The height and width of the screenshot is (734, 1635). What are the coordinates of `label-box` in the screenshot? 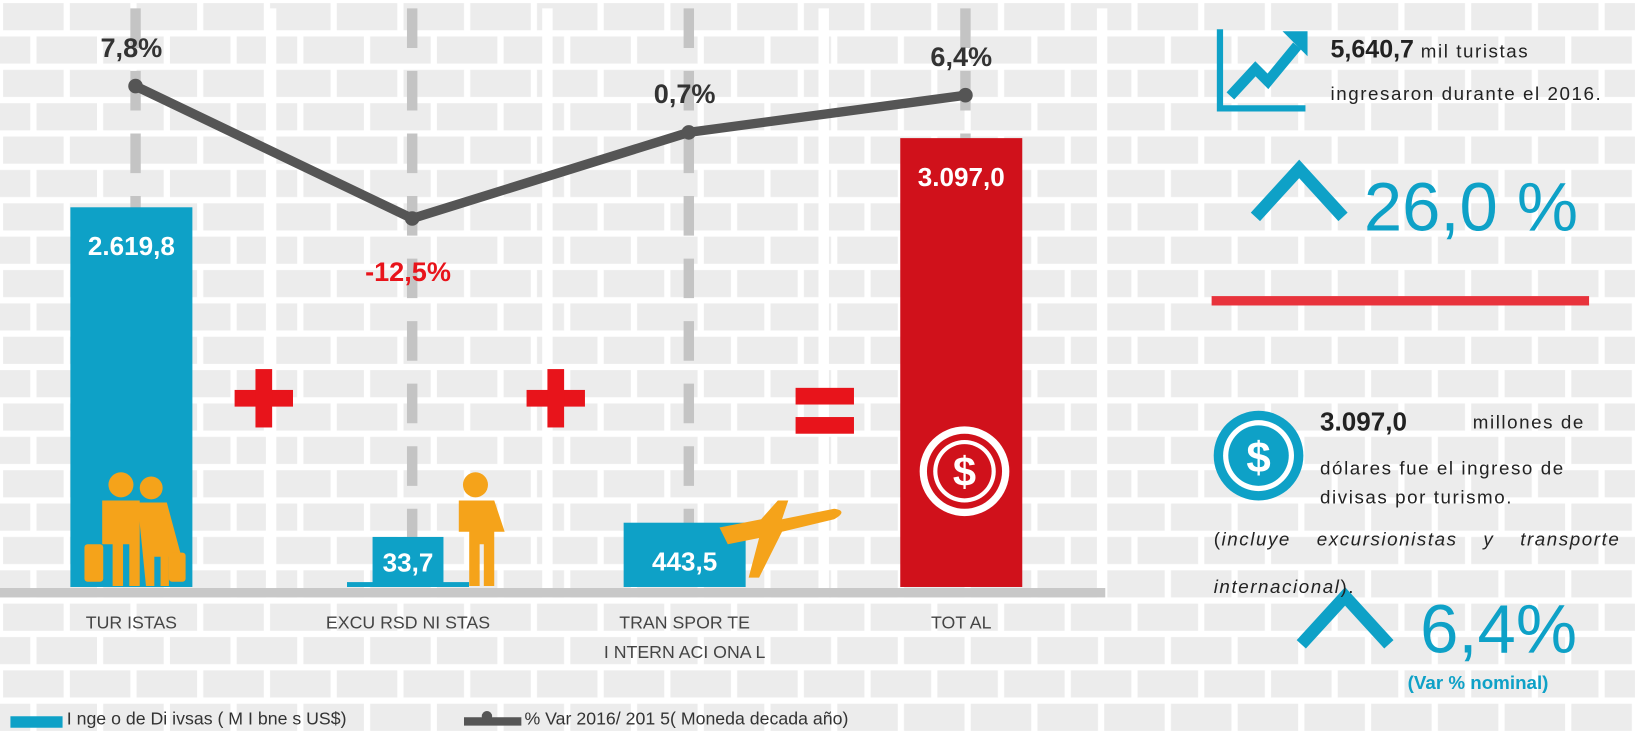 It's located at (408, 561).